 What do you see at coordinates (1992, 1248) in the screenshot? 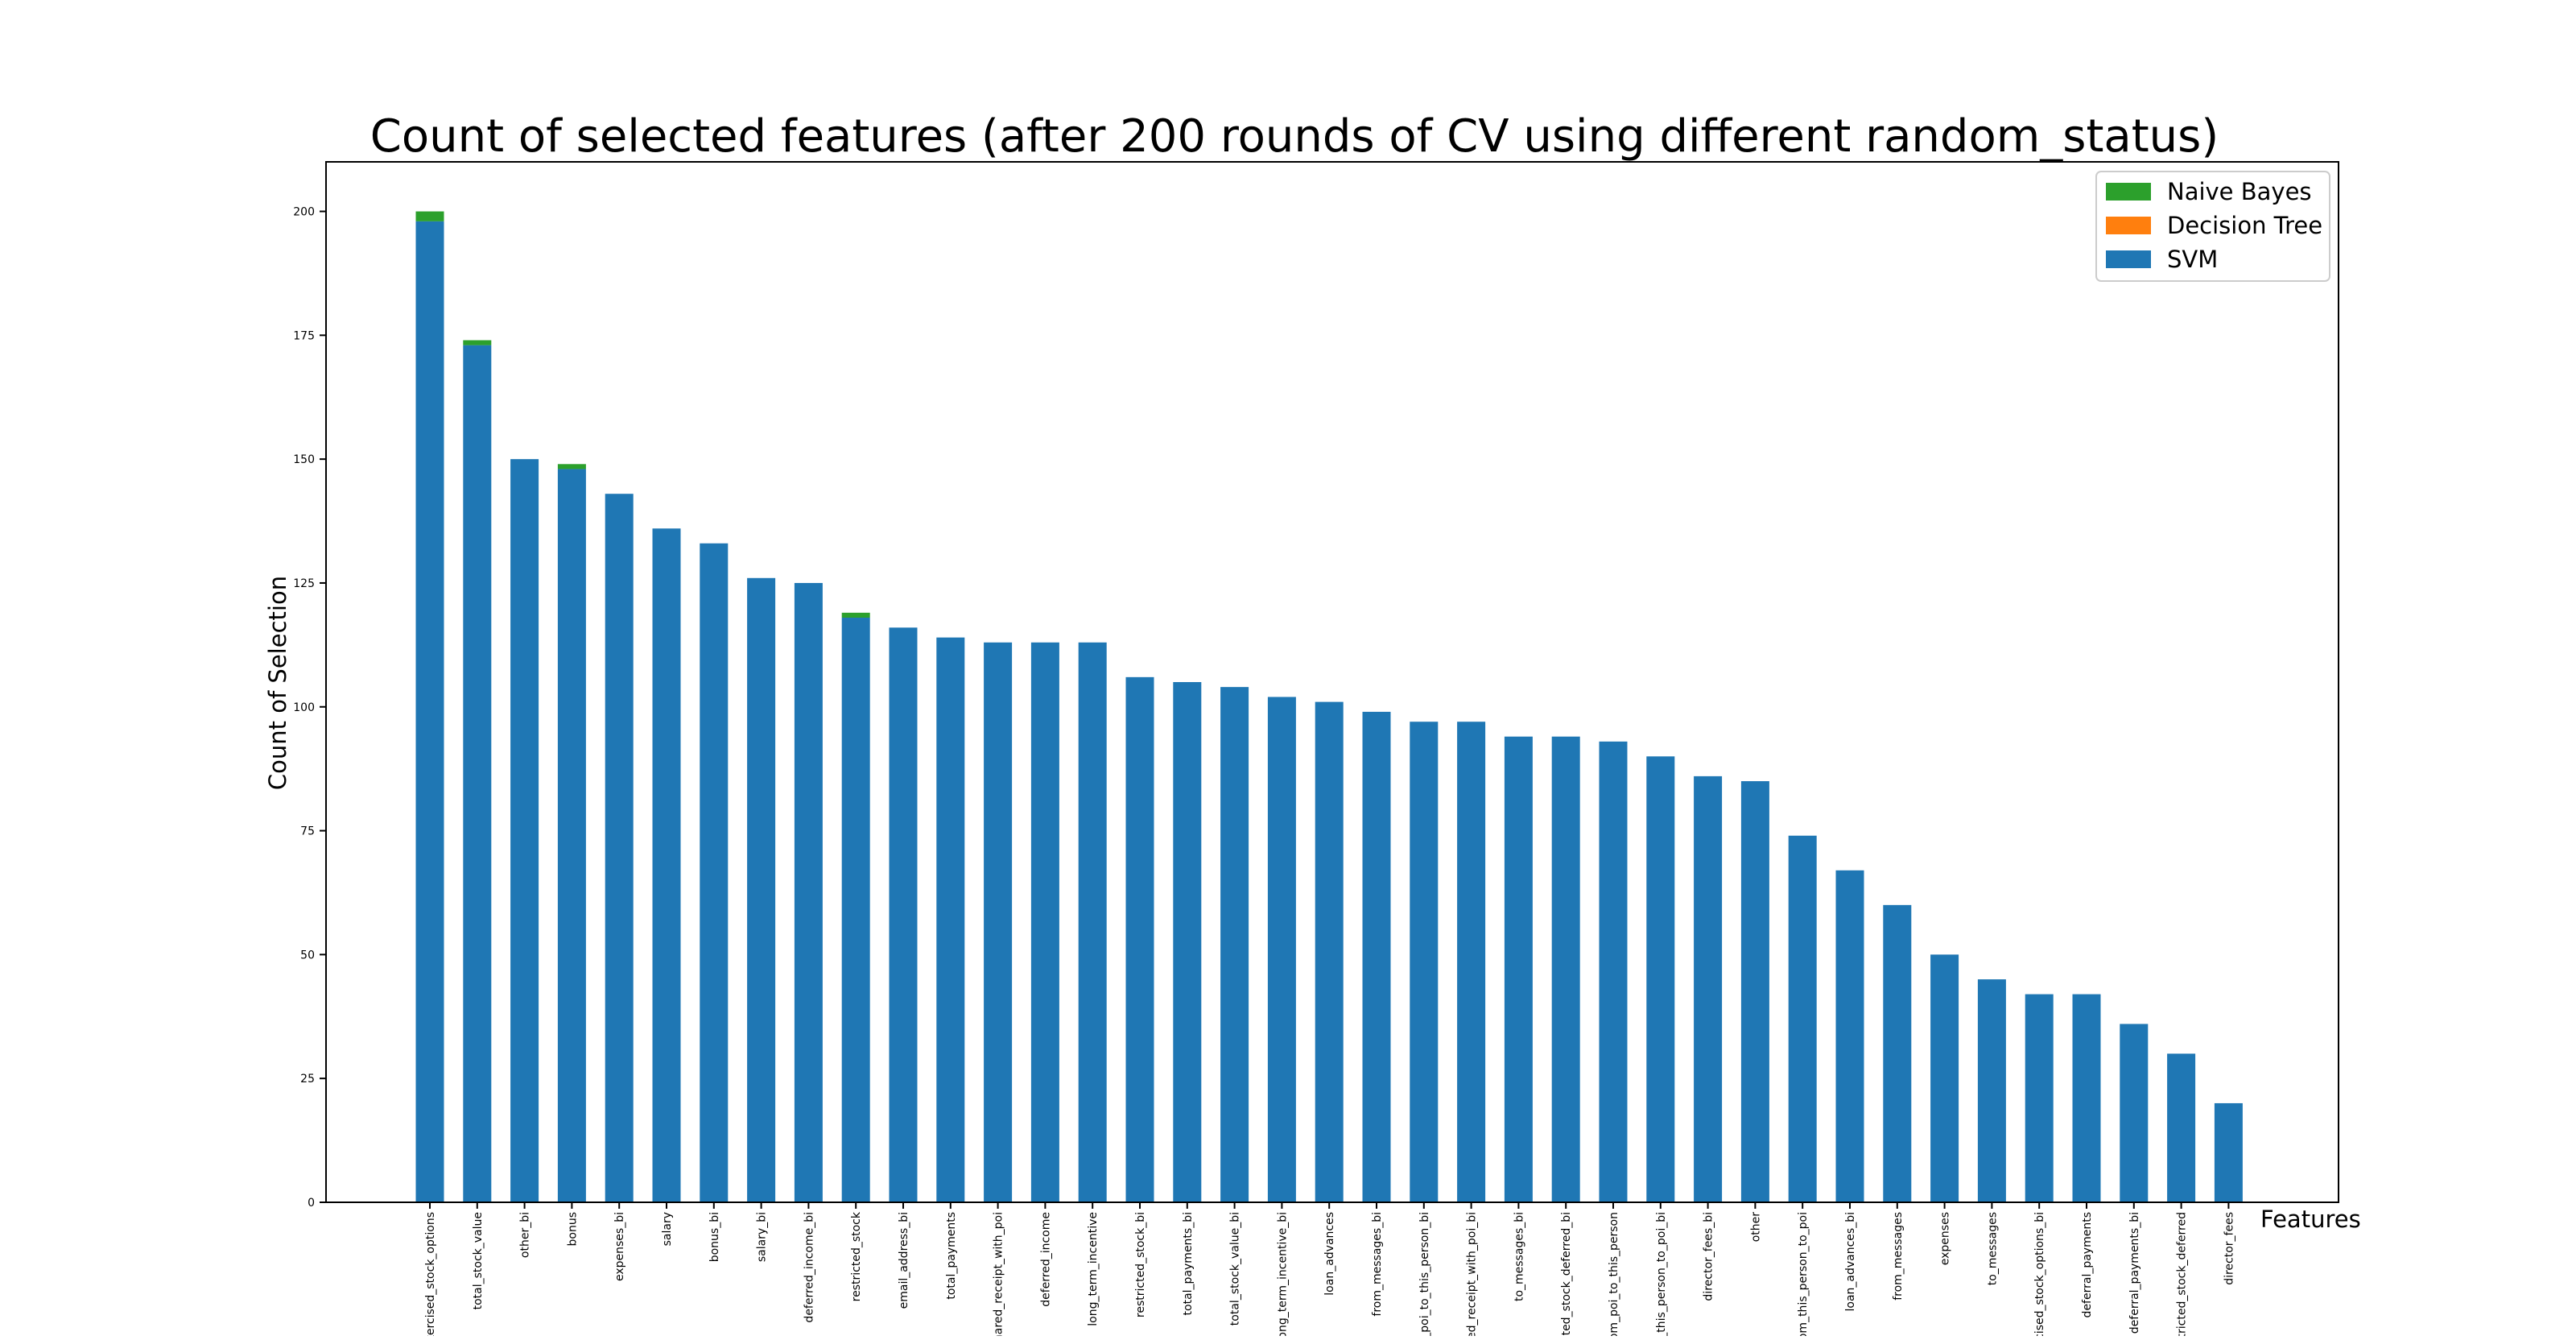
I see `x-tick-label: to_messages` at bounding box center [1992, 1248].